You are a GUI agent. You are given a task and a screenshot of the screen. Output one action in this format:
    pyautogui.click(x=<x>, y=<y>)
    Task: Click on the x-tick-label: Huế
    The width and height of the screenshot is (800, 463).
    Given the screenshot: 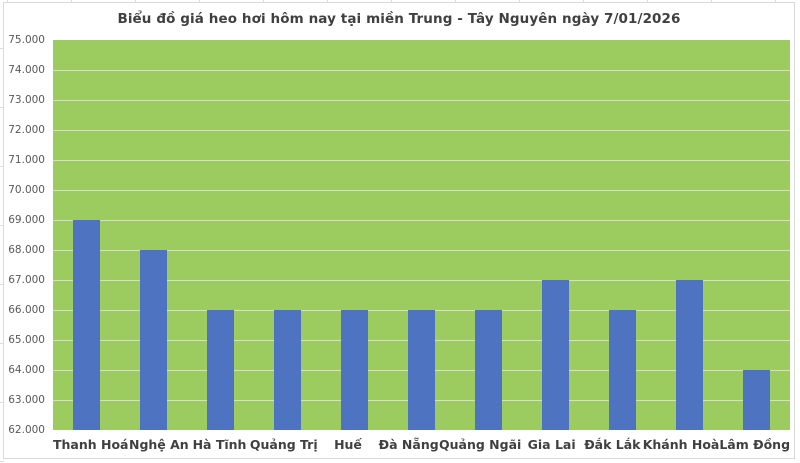 What is the action you would take?
    pyautogui.click(x=348, y=444)
    